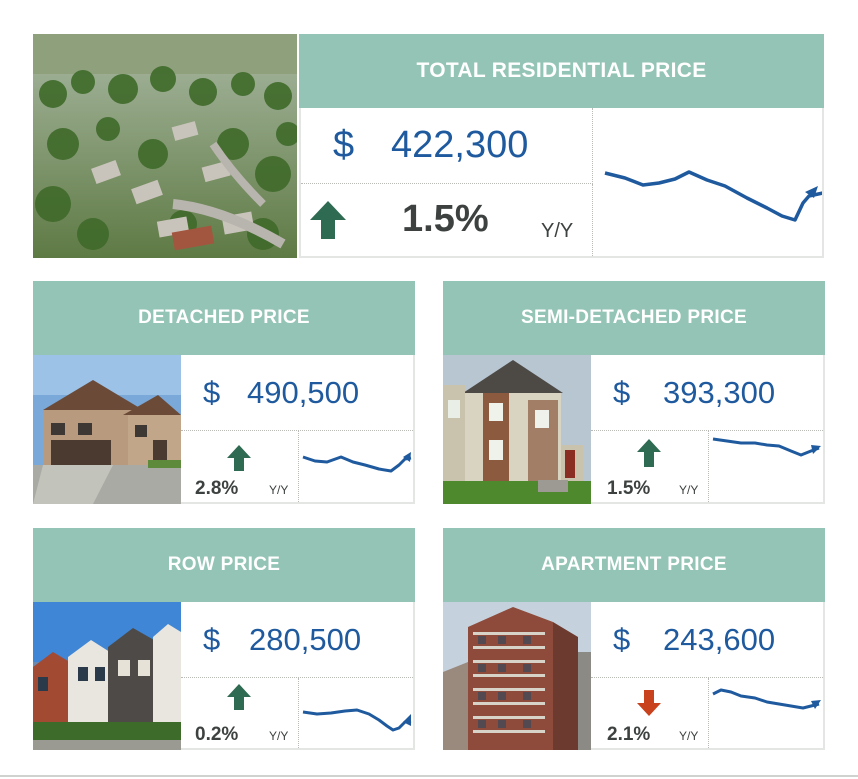  I want to click on row-trend-sparkline, so click(357, 720).